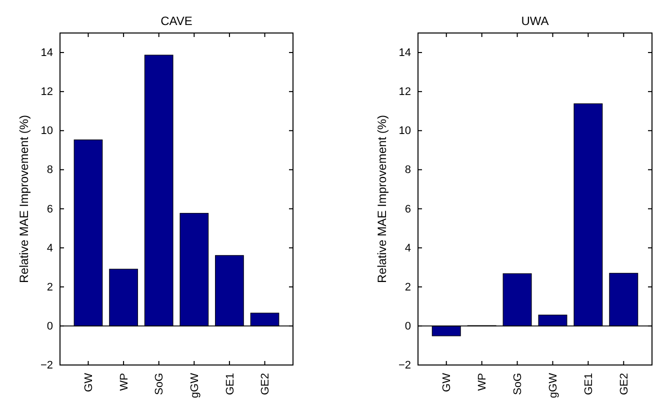  I want to click on chart-title: UWA, so click(535, 21).